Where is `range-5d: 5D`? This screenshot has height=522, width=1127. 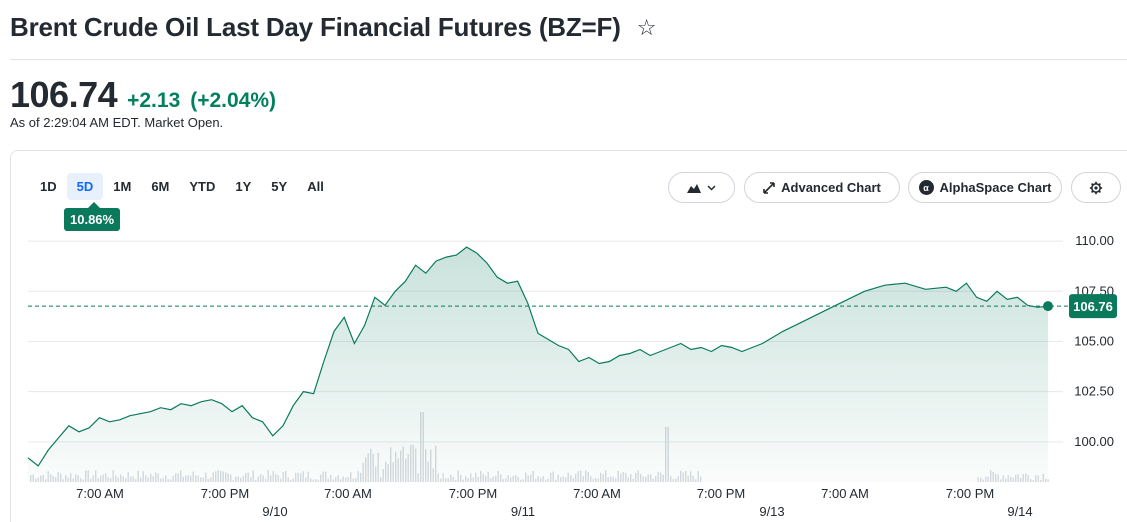
range-5d: 5D is located at coordinates (85, 186).